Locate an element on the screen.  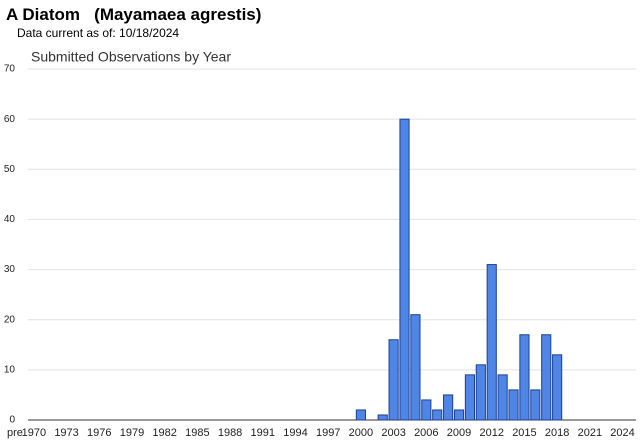
y-tick-label: 50 is located at coordinates (10, 169).